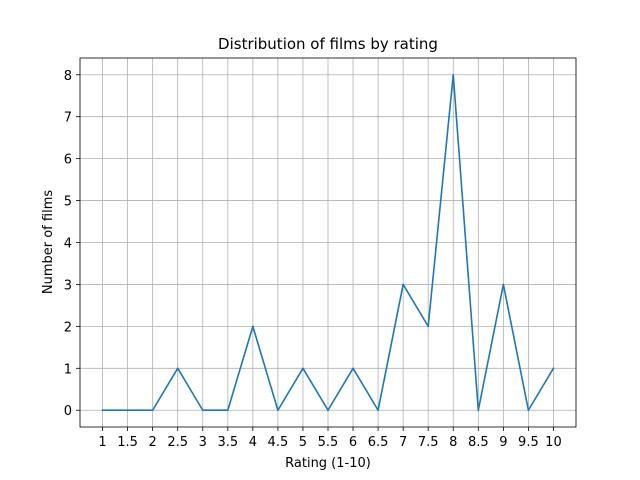 This screenshot has height=480, width=640. I want to click on y-tick-label: 4, so click(68, 244).